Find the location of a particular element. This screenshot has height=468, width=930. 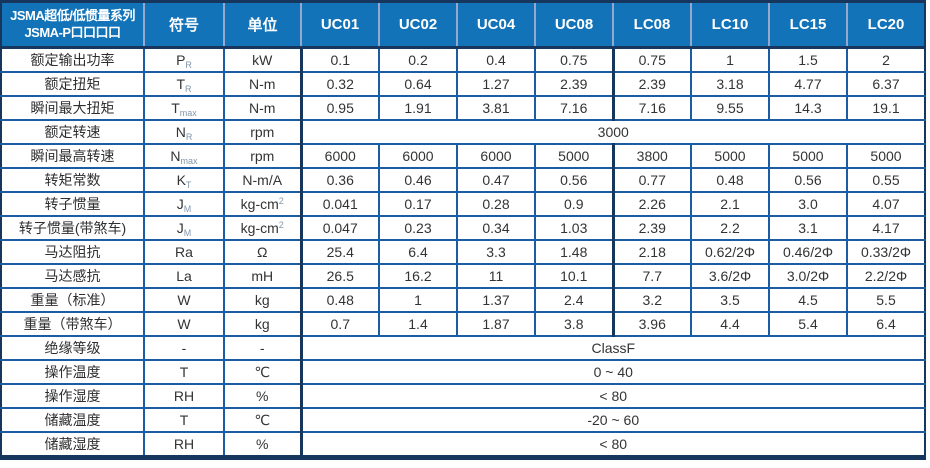

value-cell: 0.2 is located at coordinates (418, 59).